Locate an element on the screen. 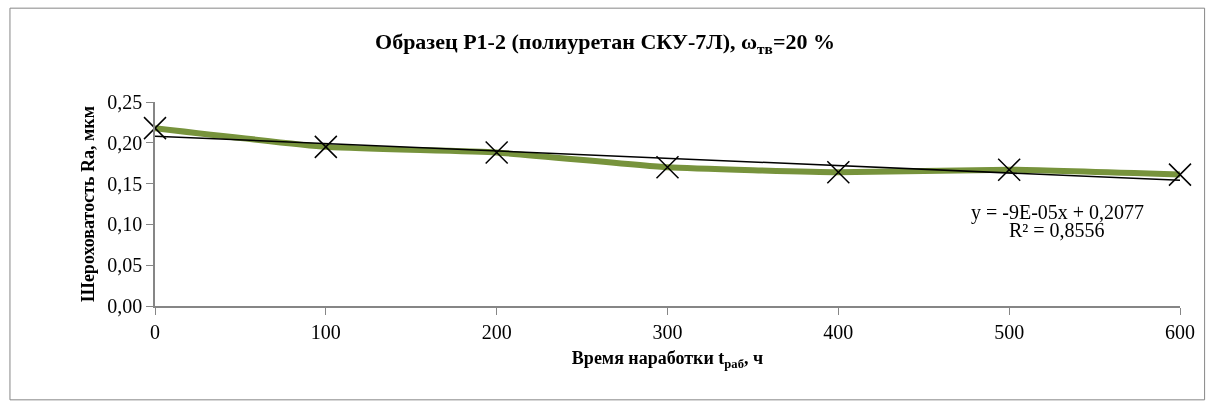  y-tick-label: 0,10 is located at coordinates (125, 224).